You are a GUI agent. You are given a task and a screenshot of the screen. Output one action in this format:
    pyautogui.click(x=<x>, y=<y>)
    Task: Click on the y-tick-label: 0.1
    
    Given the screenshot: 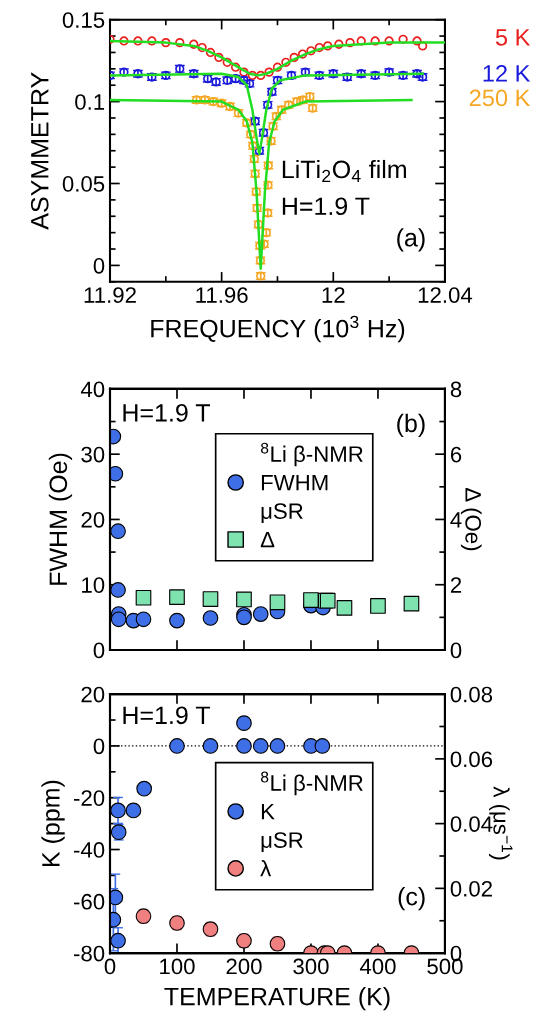 What is the action you would take?
    pyautogui.click(x=90, y=102)
    